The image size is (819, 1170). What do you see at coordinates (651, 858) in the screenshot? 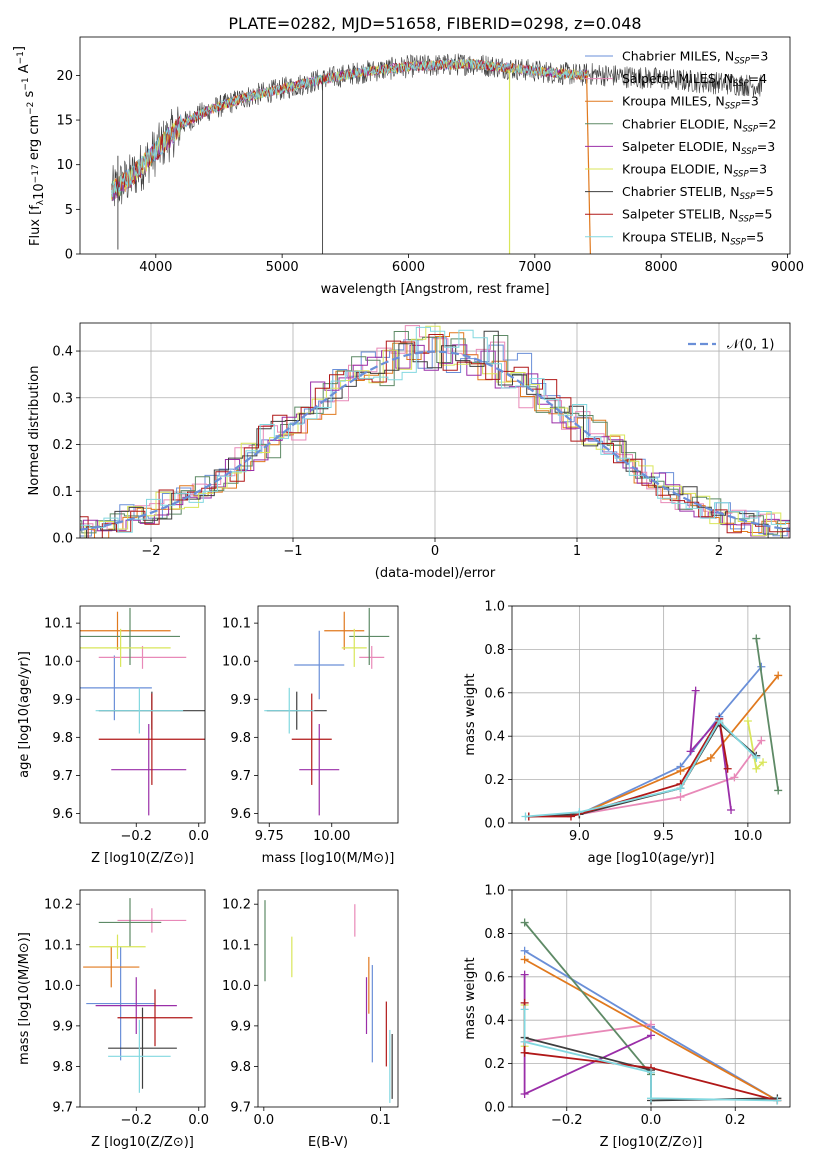
I see `weight-vs-age-xlabel: age [log10(age/yr)]` at bounding box center [651, 858].